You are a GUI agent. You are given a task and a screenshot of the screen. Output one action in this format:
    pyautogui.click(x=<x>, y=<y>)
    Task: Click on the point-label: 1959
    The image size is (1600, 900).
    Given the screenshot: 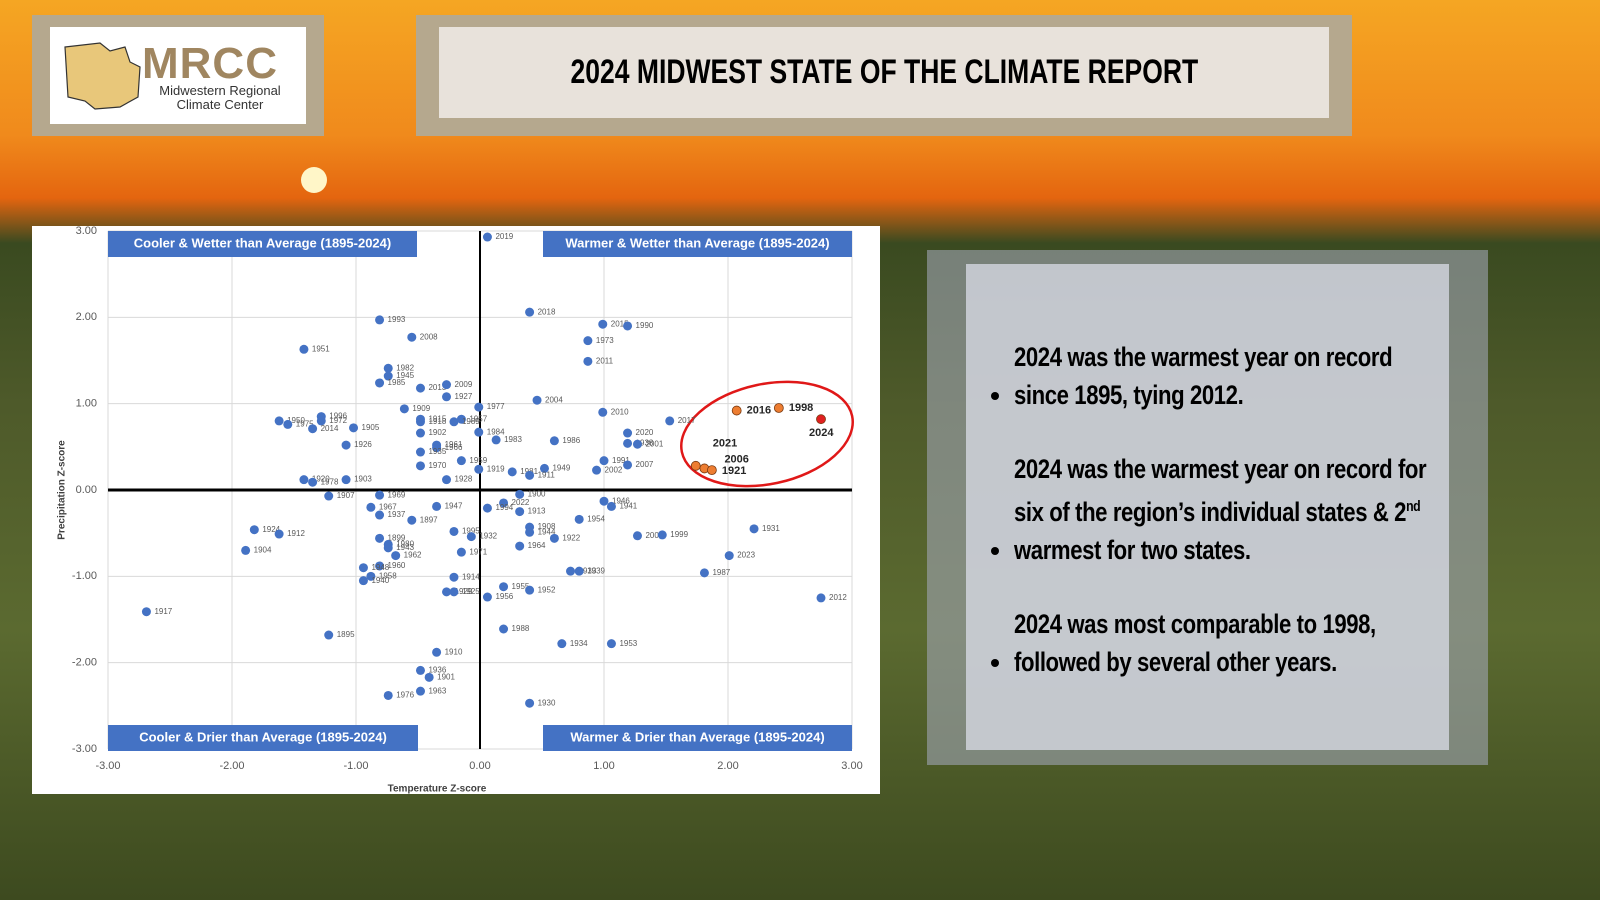 What is the action you would take?
    pyautogui.click(x=478, y=460)
    